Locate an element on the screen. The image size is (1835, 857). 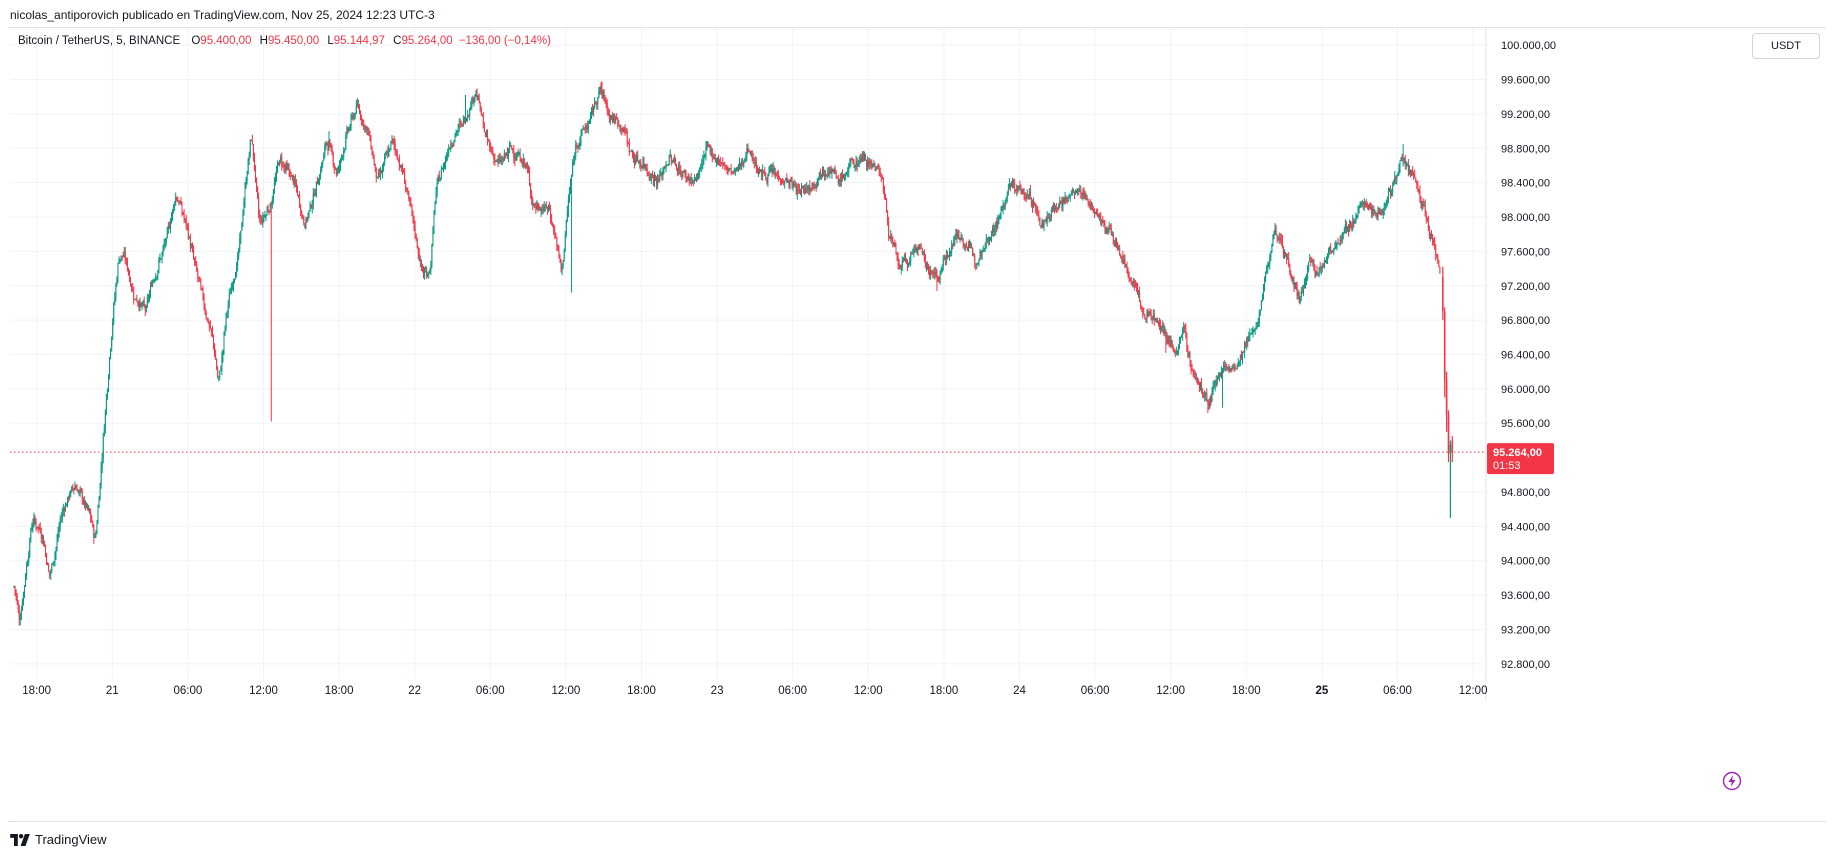
currency-button: USDT is located at coordinates (1786, 46).